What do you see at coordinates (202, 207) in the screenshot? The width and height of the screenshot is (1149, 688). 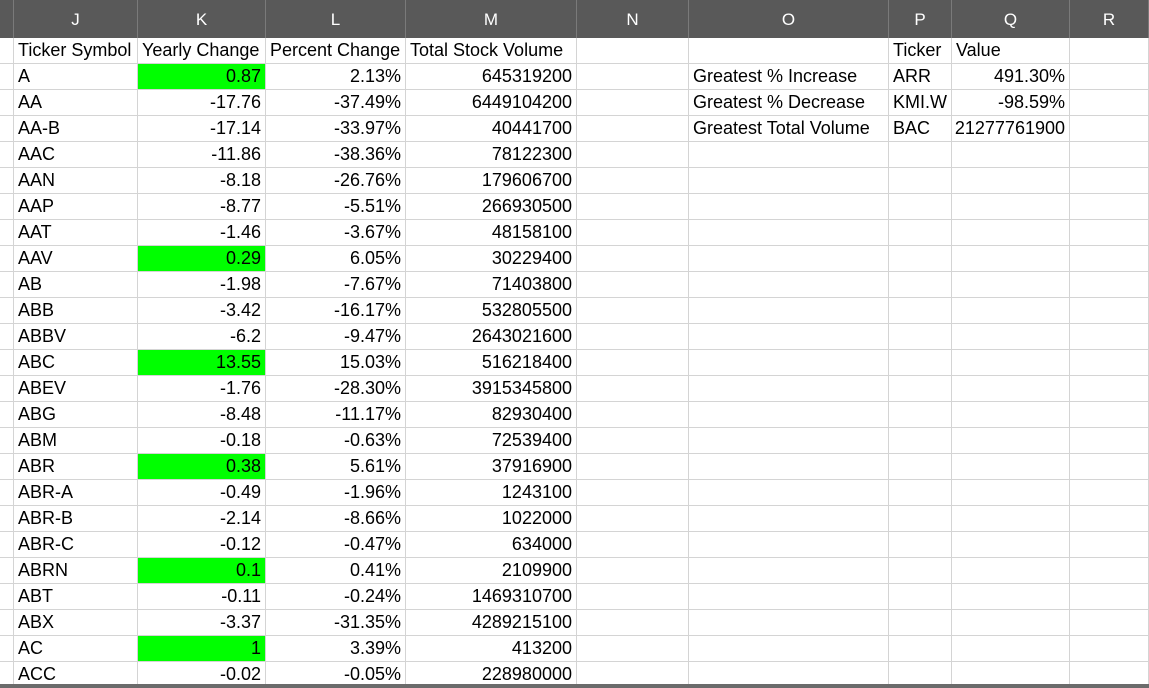 I see `yearly-change-cell: -8.77` at bounding box center [202, 207].